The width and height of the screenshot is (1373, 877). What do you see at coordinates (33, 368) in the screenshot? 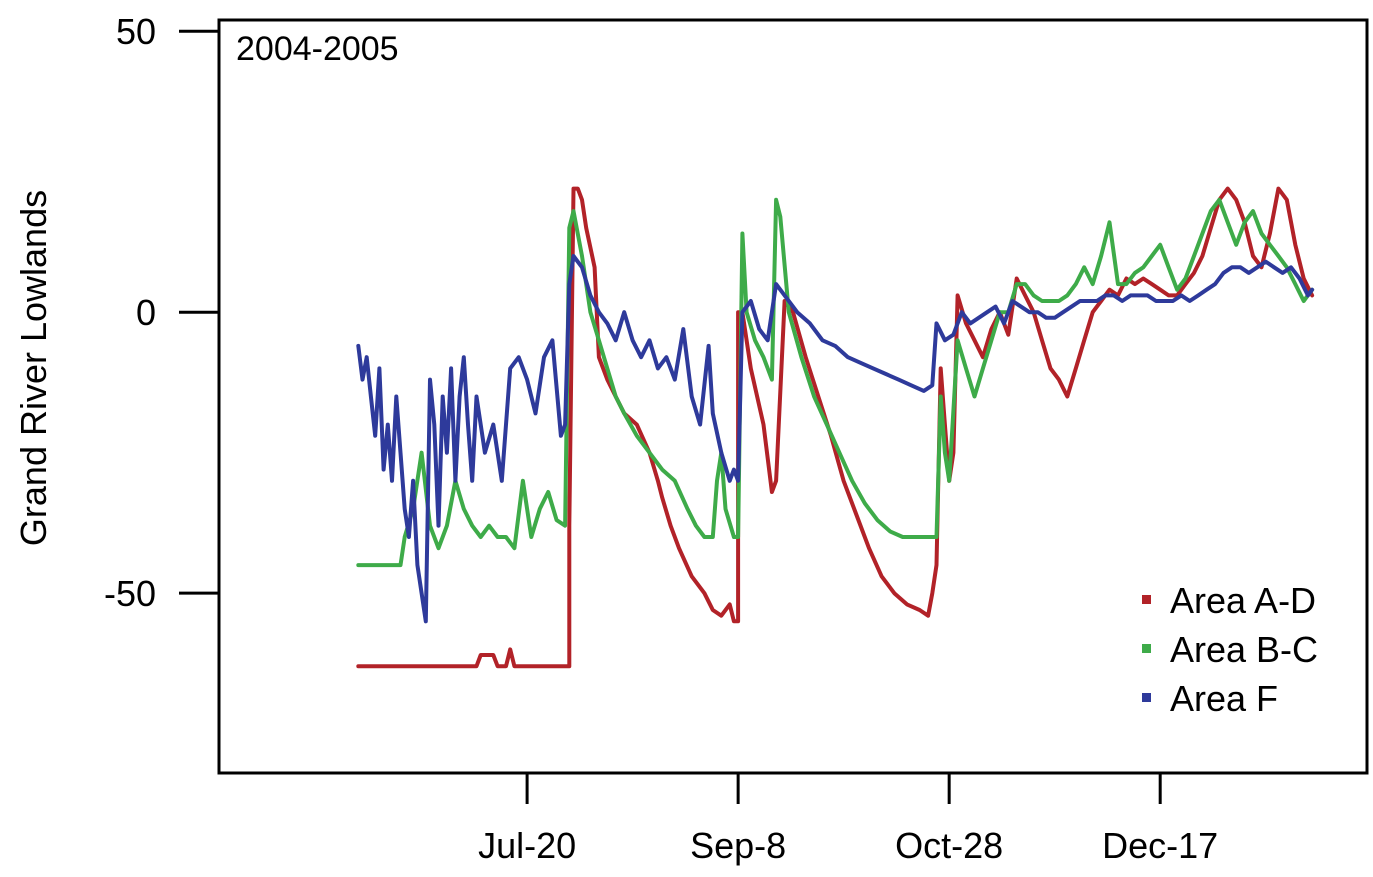
I see `y-axis-title: Grand River Lowlands` at bounding box center [33, 368].